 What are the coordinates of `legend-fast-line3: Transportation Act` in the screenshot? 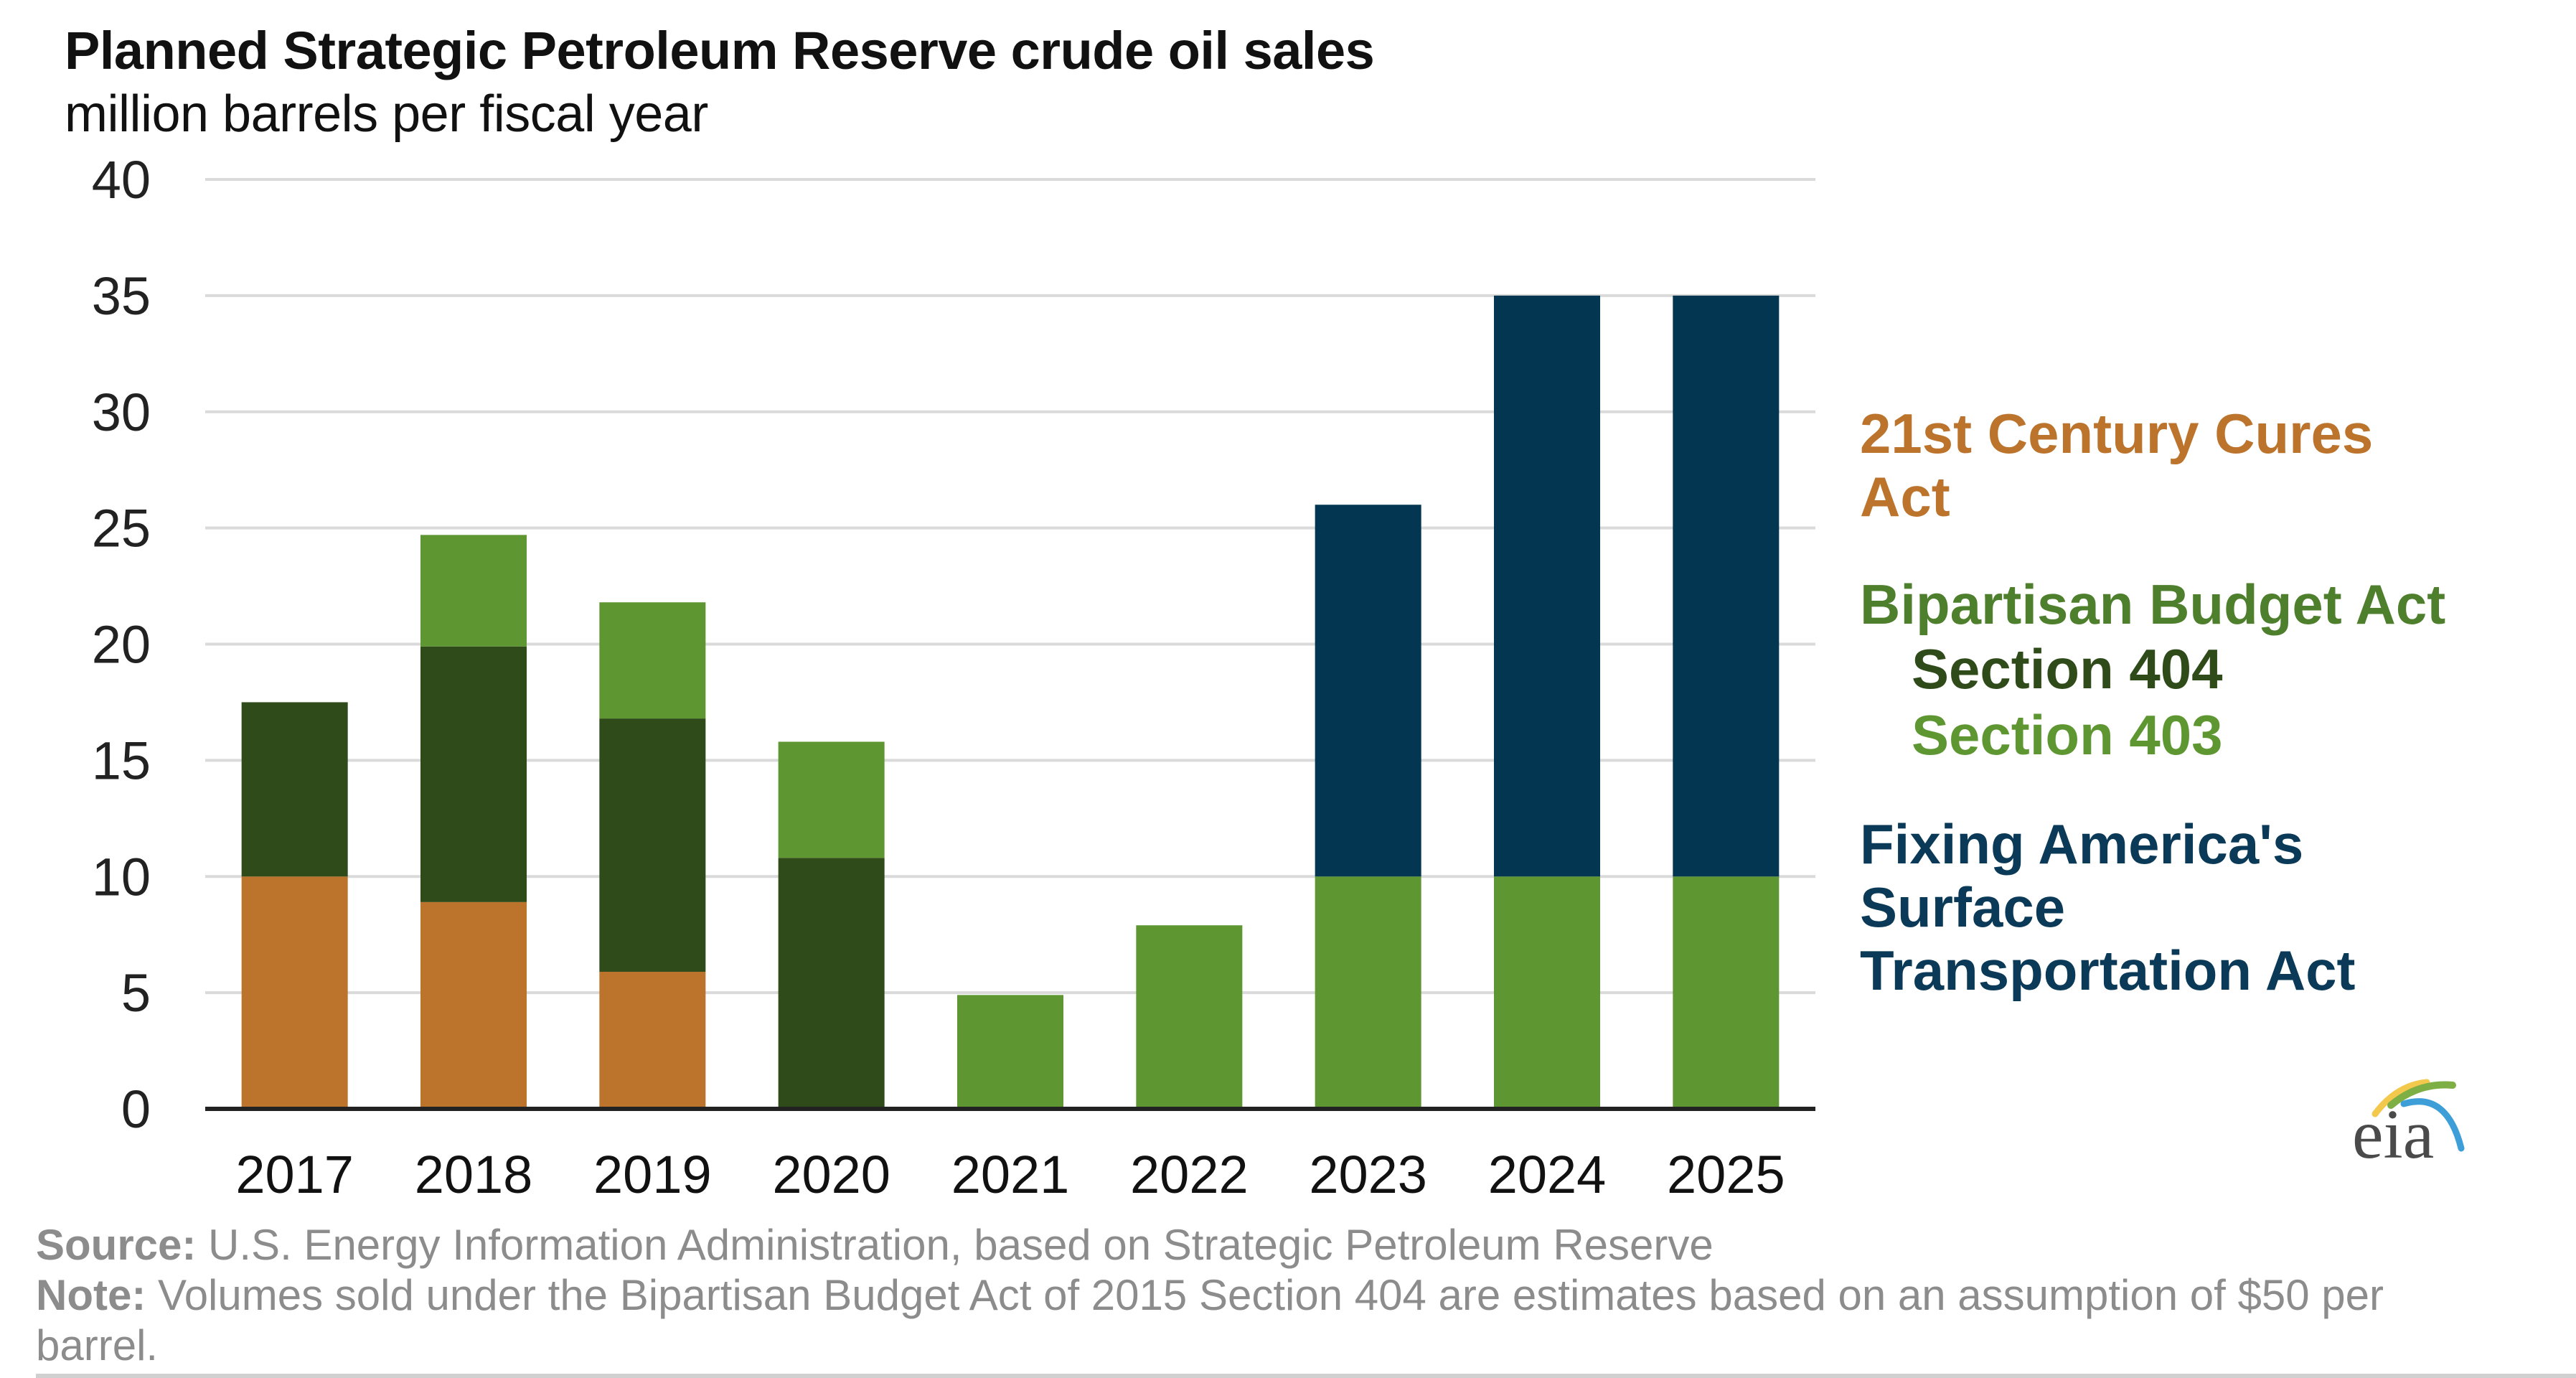 It's located at (2108, 970).